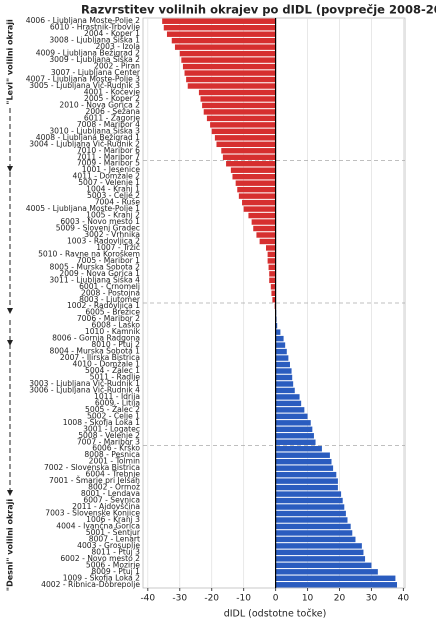 This screenshot has height=640, width=436. Describe the element at coordinates (103, 305) in the screenshot. I see `y-tick-label: 1002 - Radovljica 1` at that location.